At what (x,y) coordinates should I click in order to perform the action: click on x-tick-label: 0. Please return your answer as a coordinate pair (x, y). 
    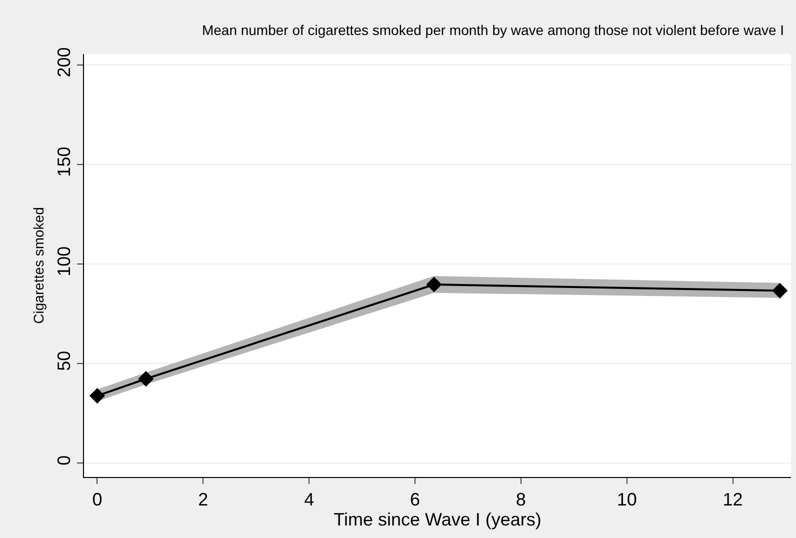
    Looking at the image, I should click on (97, 500).